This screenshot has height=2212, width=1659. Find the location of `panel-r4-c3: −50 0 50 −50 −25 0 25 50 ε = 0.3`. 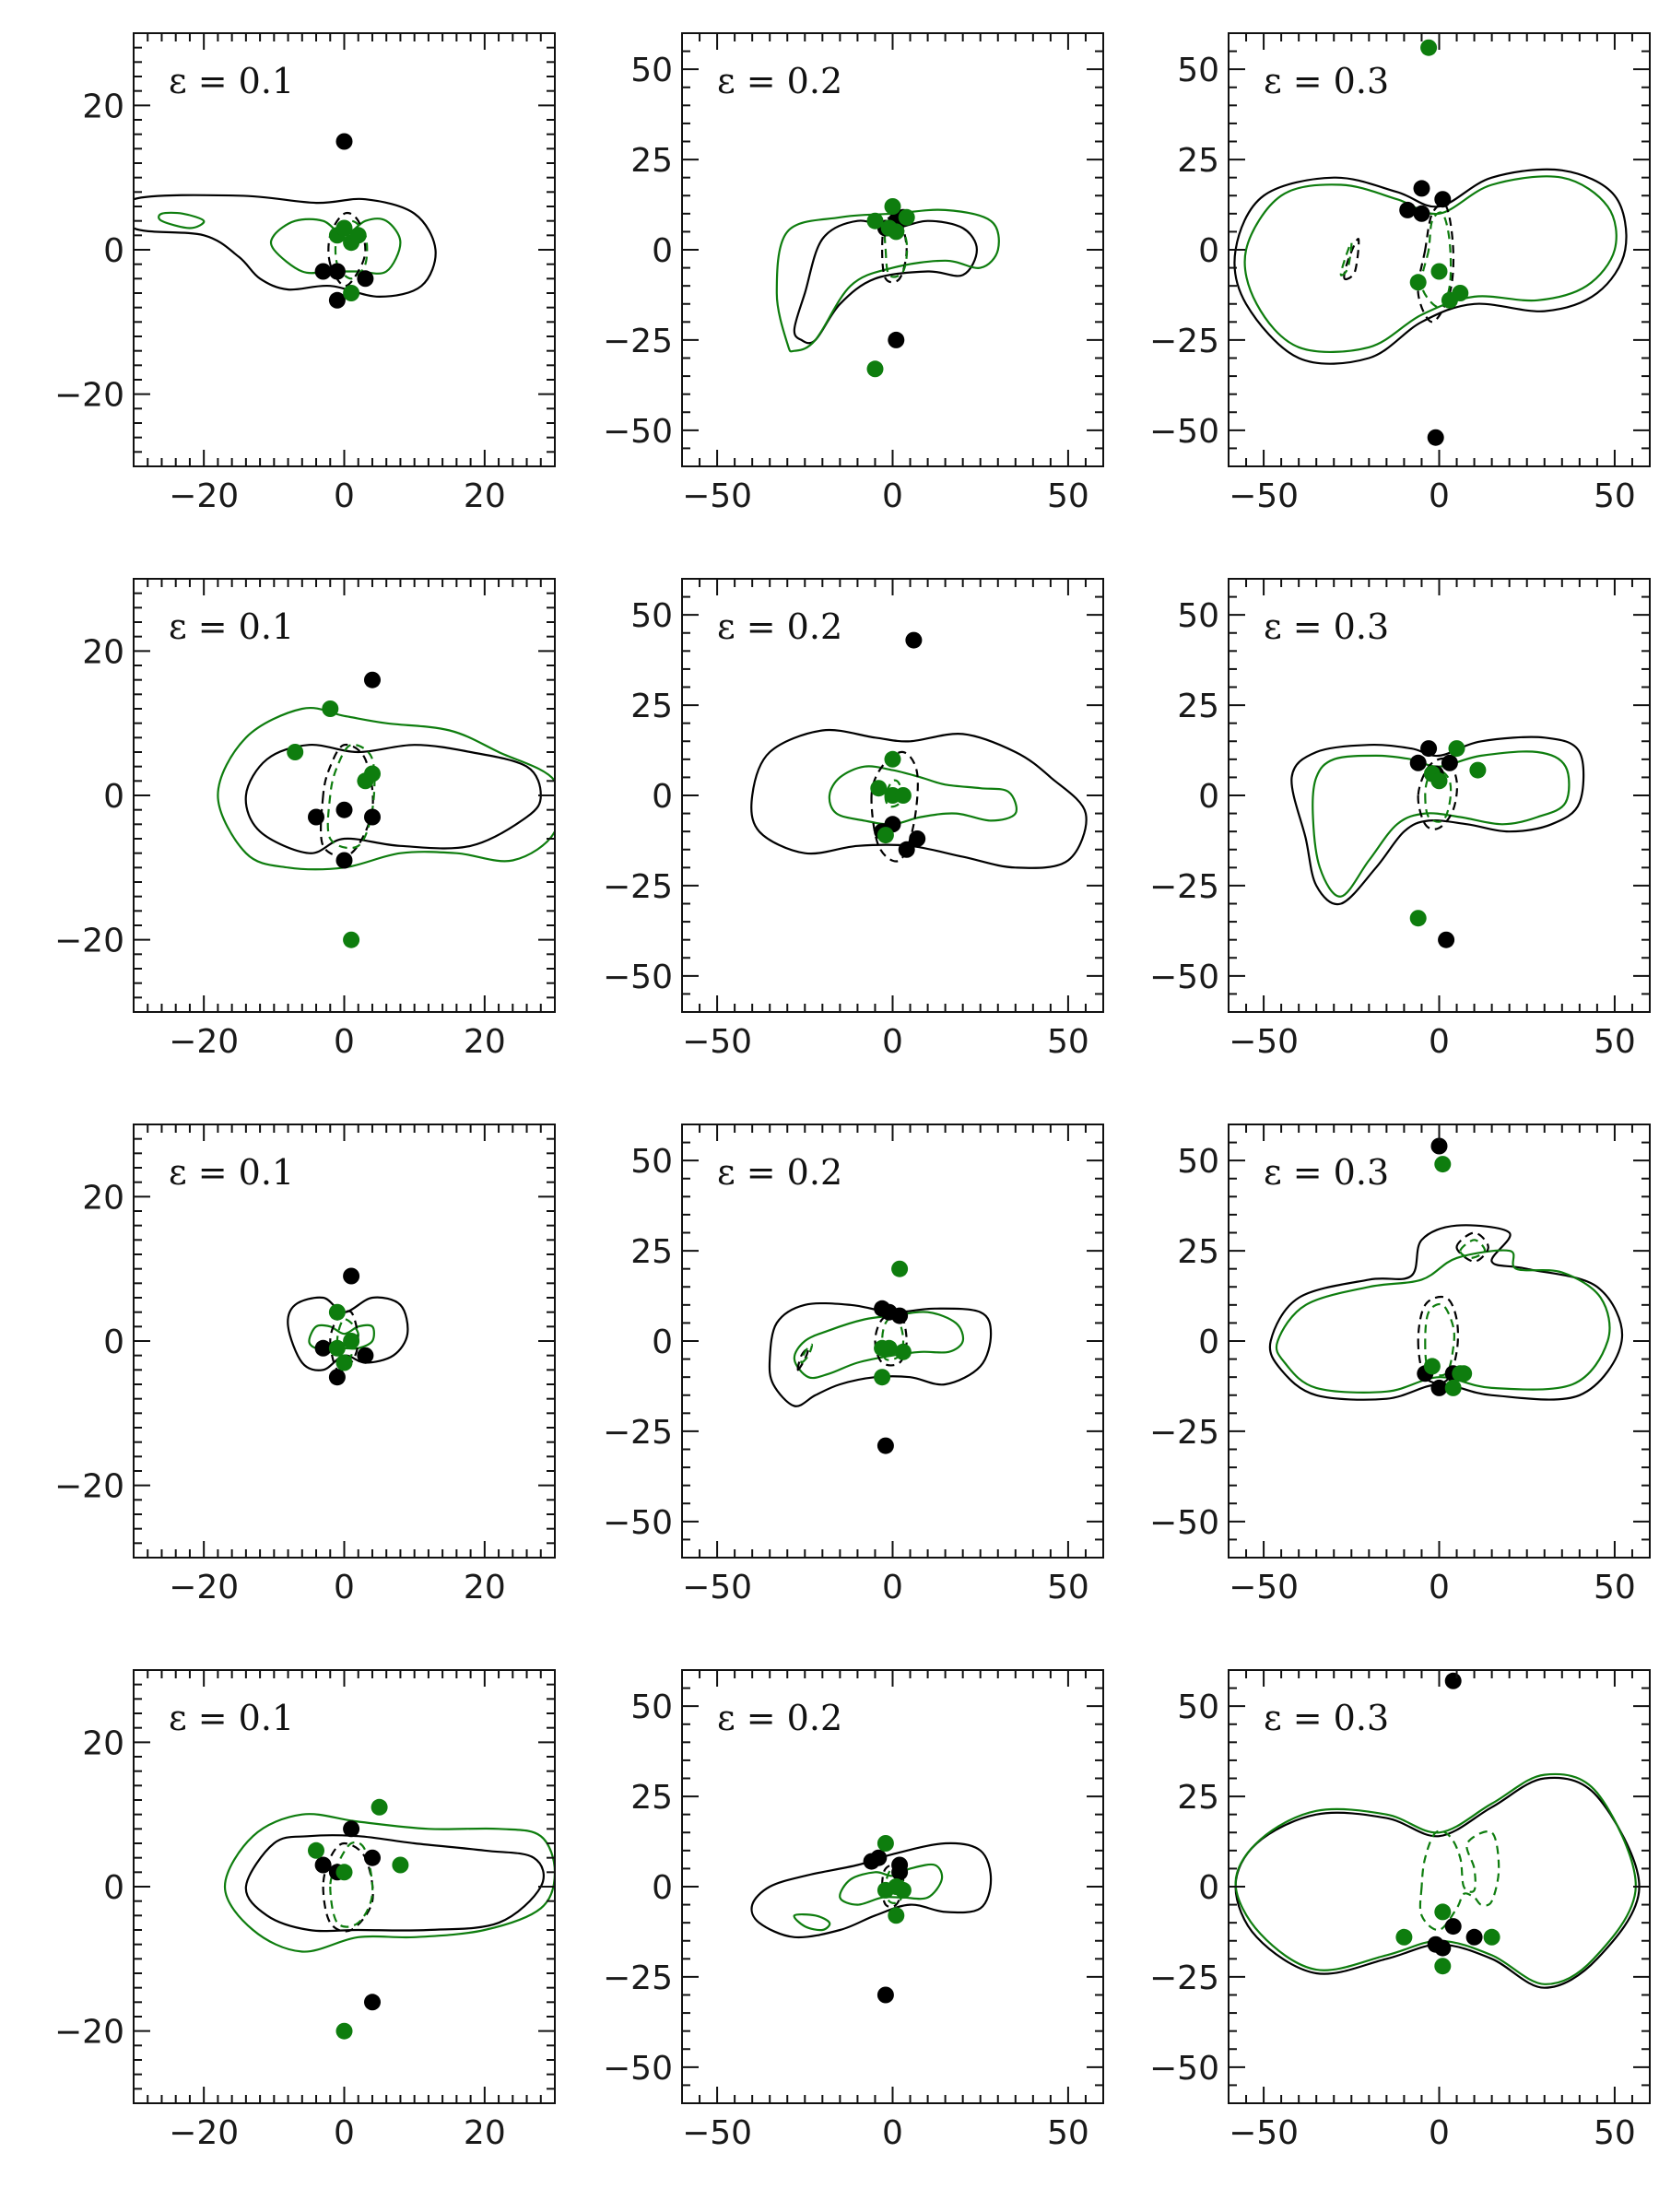

panel-r4-c3: −50 0 50 −50 −25 0 25 50 ε = 0.3 is located at coordinates (1400, 1910).